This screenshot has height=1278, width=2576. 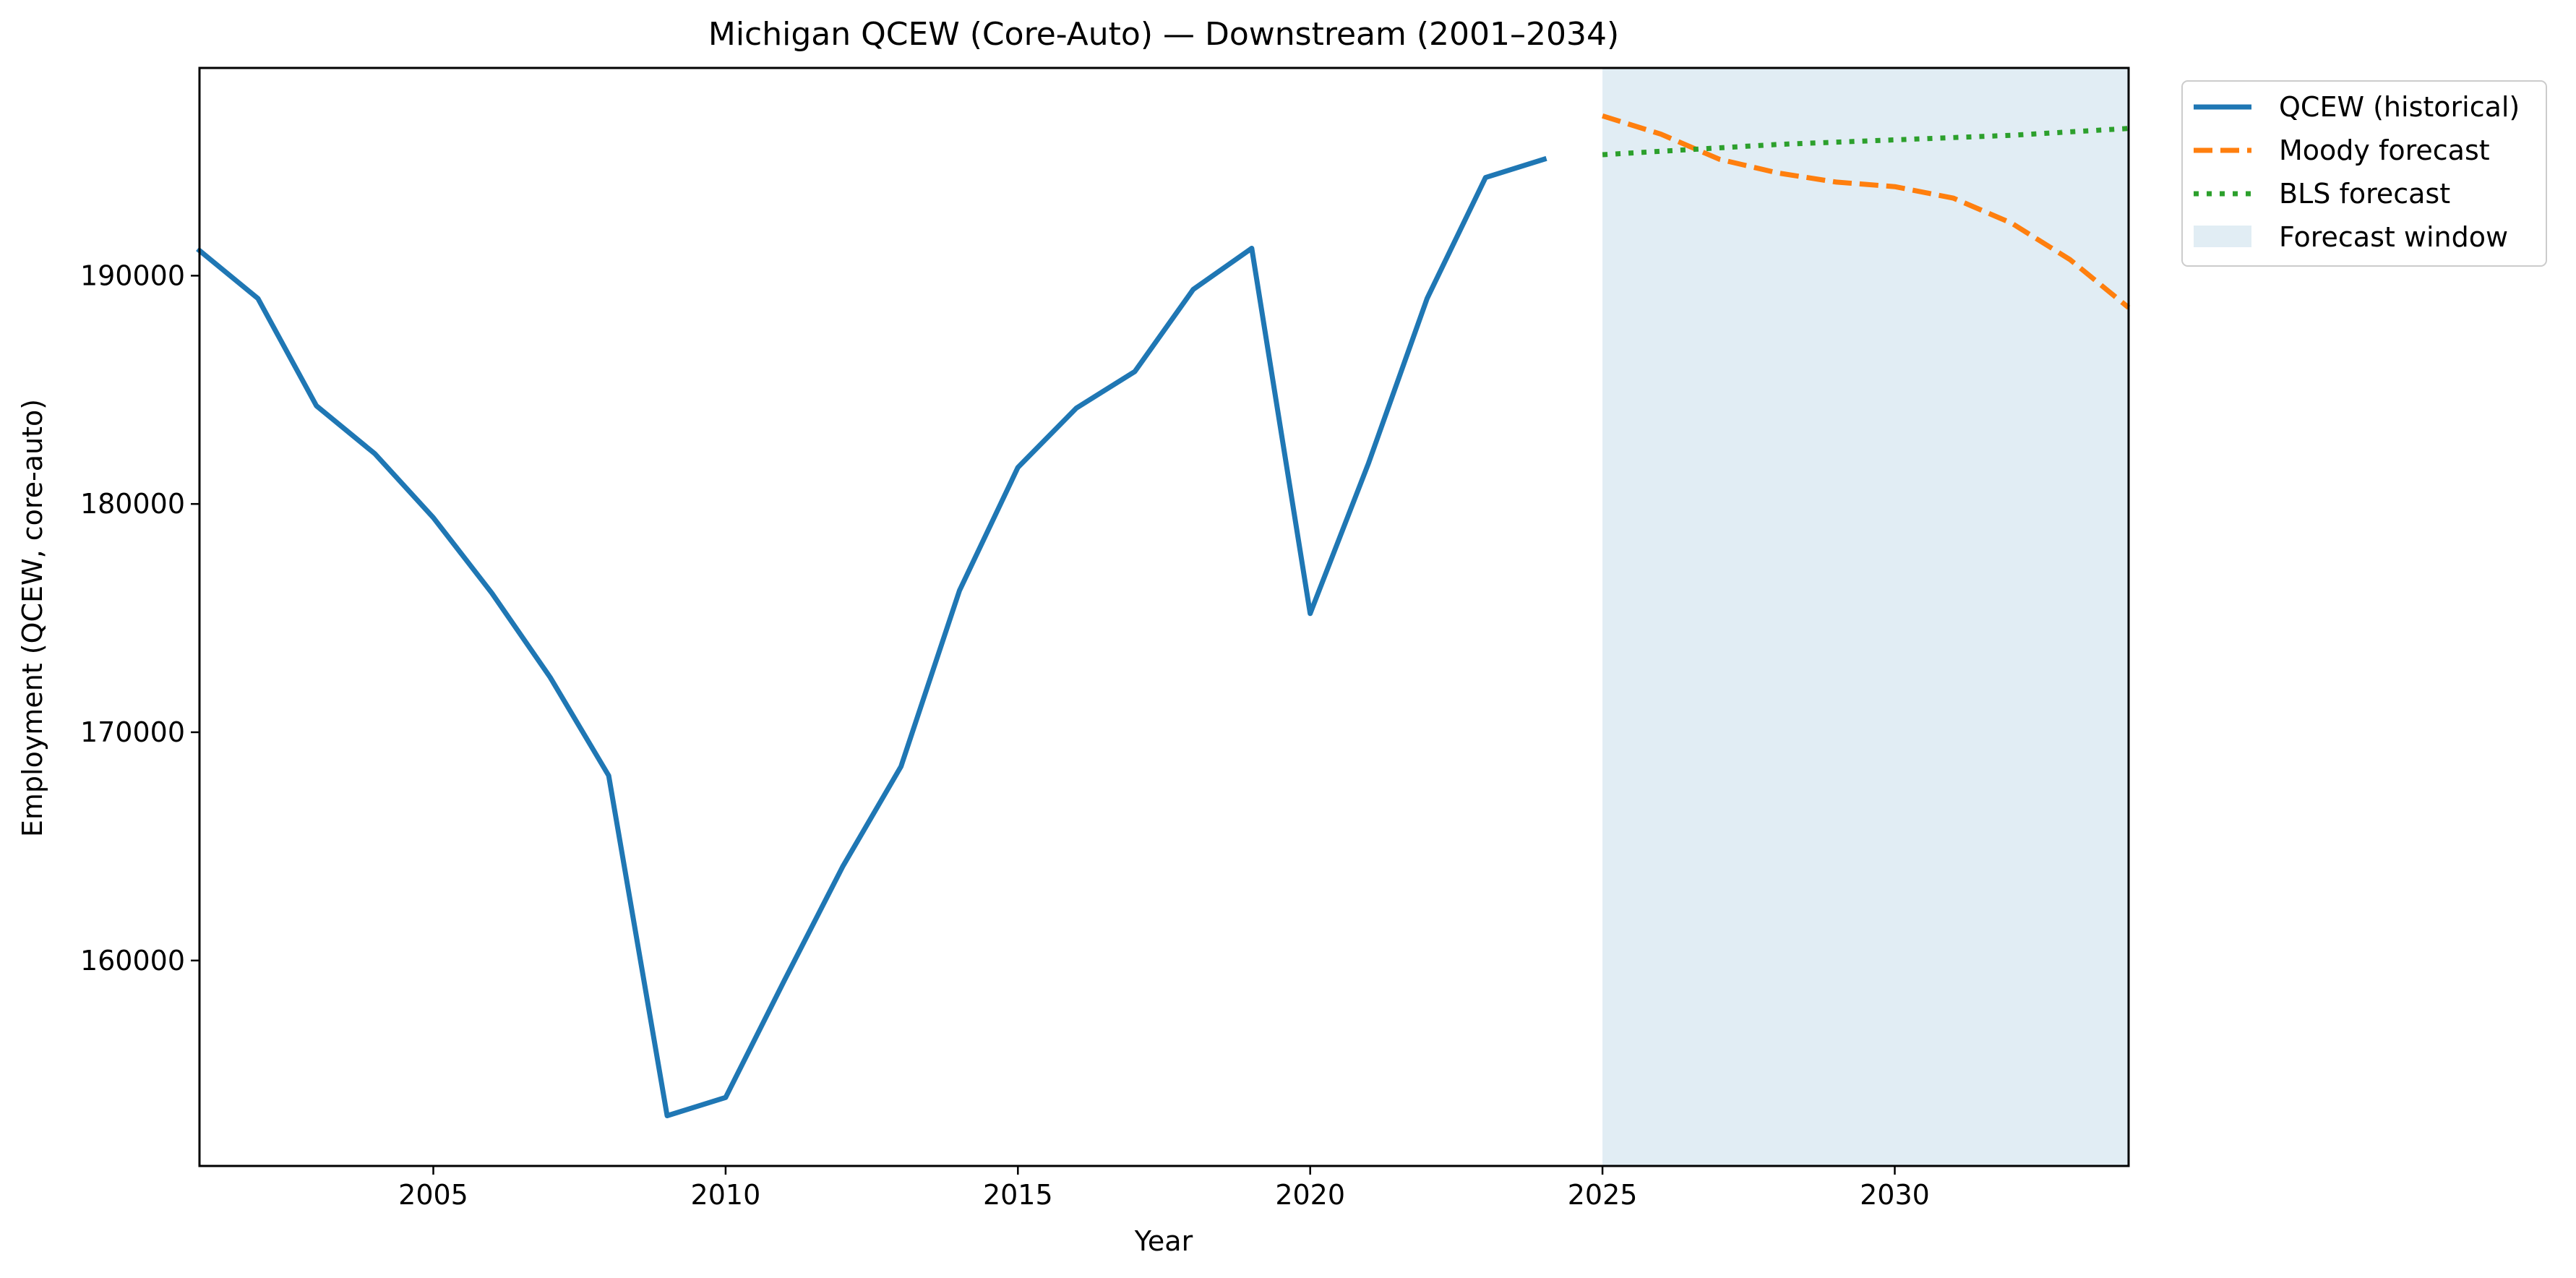 I want to click on y-tick-label-190000: 190000, so click(x=132, y=275).